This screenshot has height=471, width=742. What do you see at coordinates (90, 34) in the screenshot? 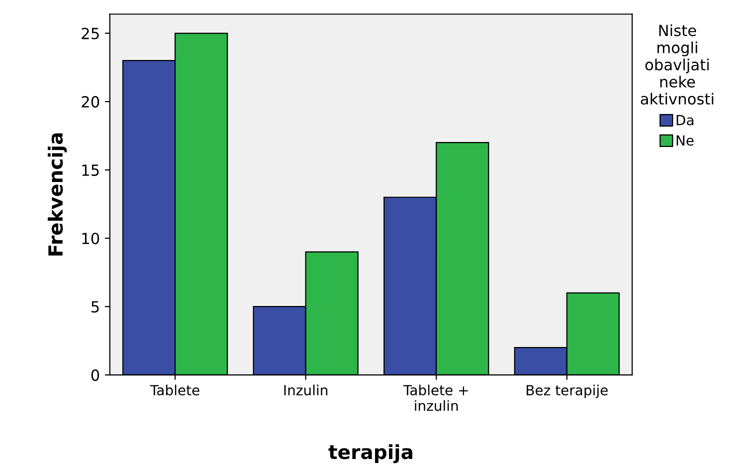
I see `y-tick-label: 25` at bounding box center [90, 34].